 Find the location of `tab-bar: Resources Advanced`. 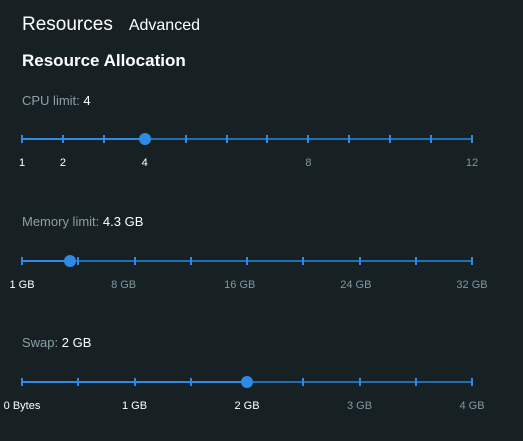

tab-bar: Resources Advanced is located at coordinates (111, 25).